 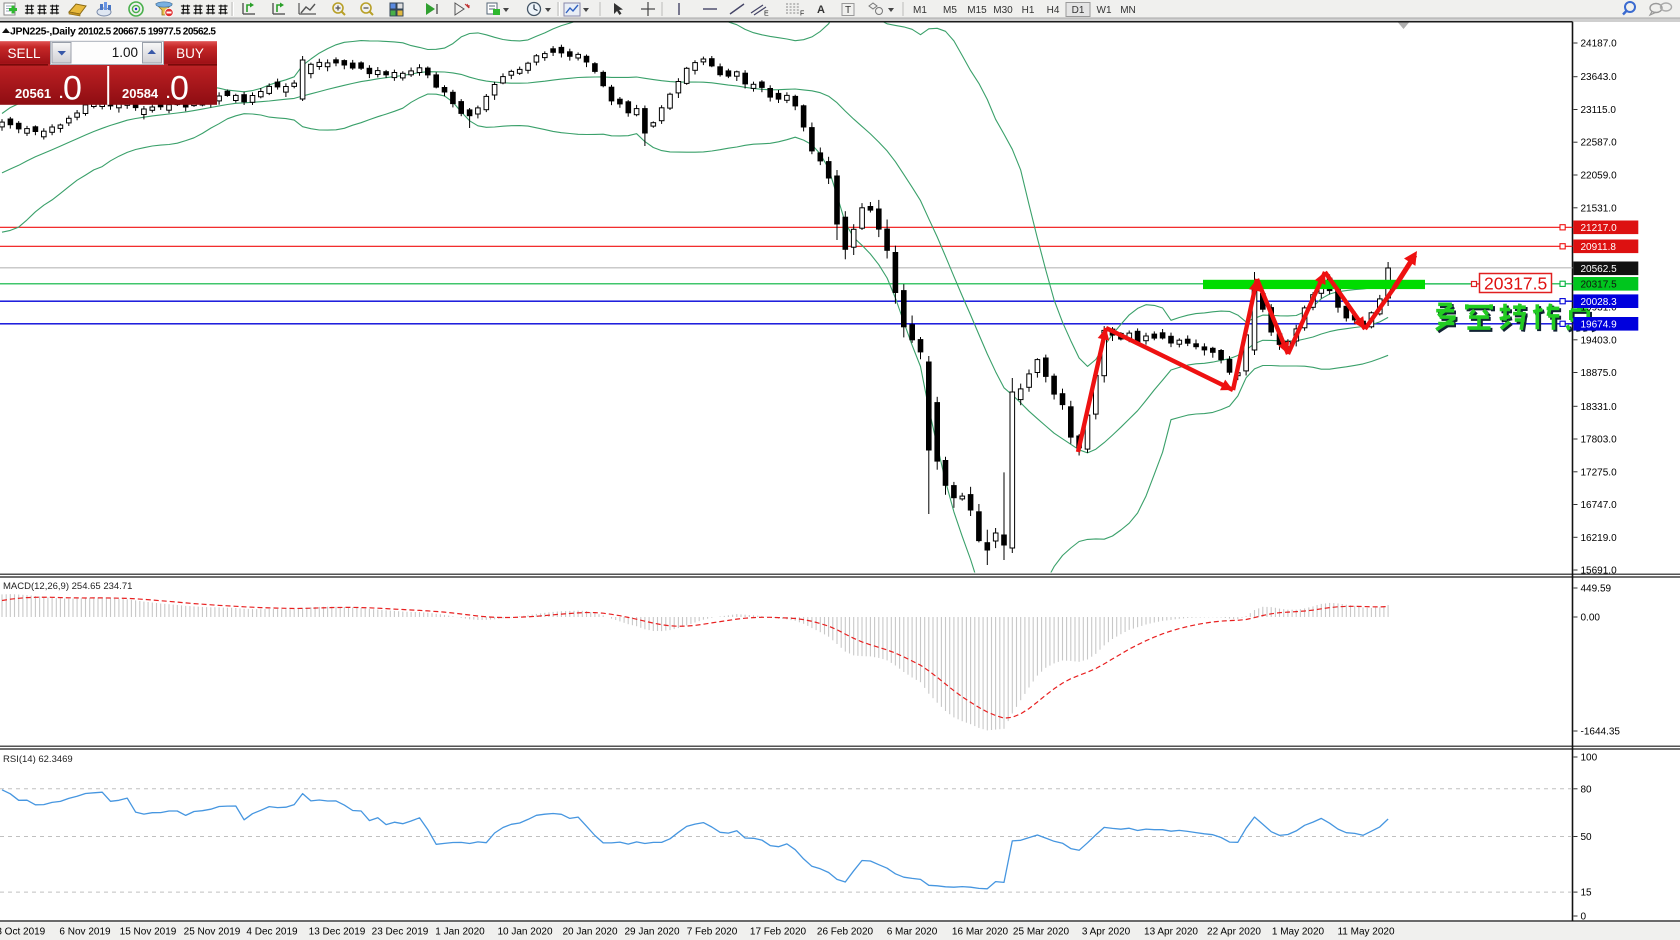 I want to click on svg-text: JPN225-,Daily, so click(x=43, y=32).